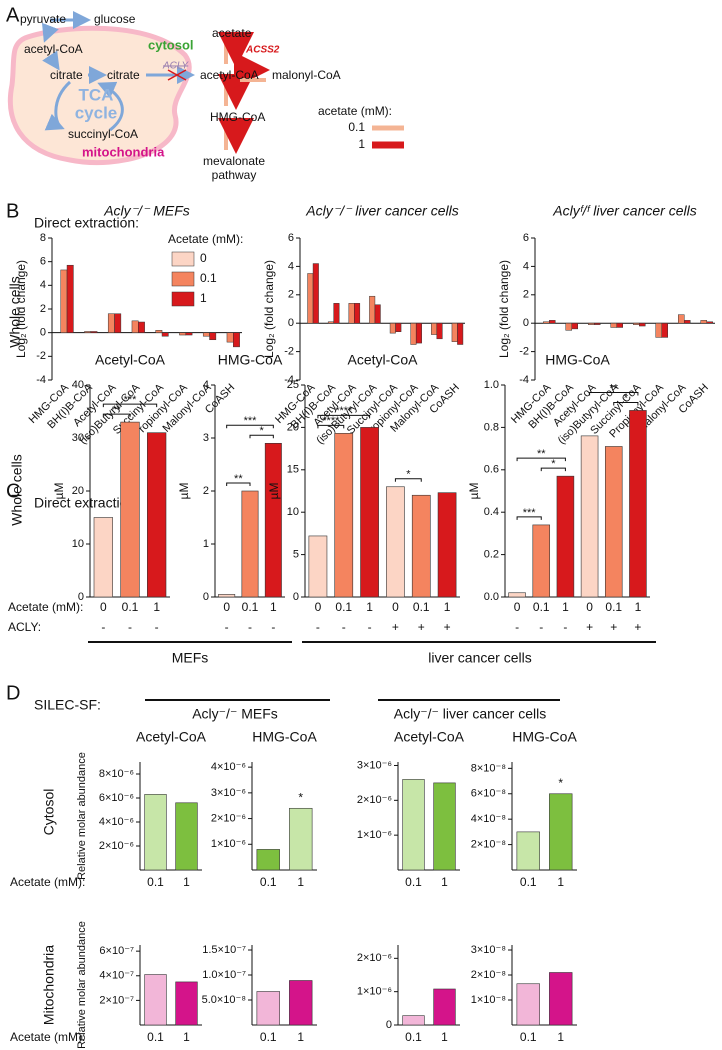 The width and height of the screenshot is (722, 1050). I want to click on node-label: citrate, so click(66, 75).